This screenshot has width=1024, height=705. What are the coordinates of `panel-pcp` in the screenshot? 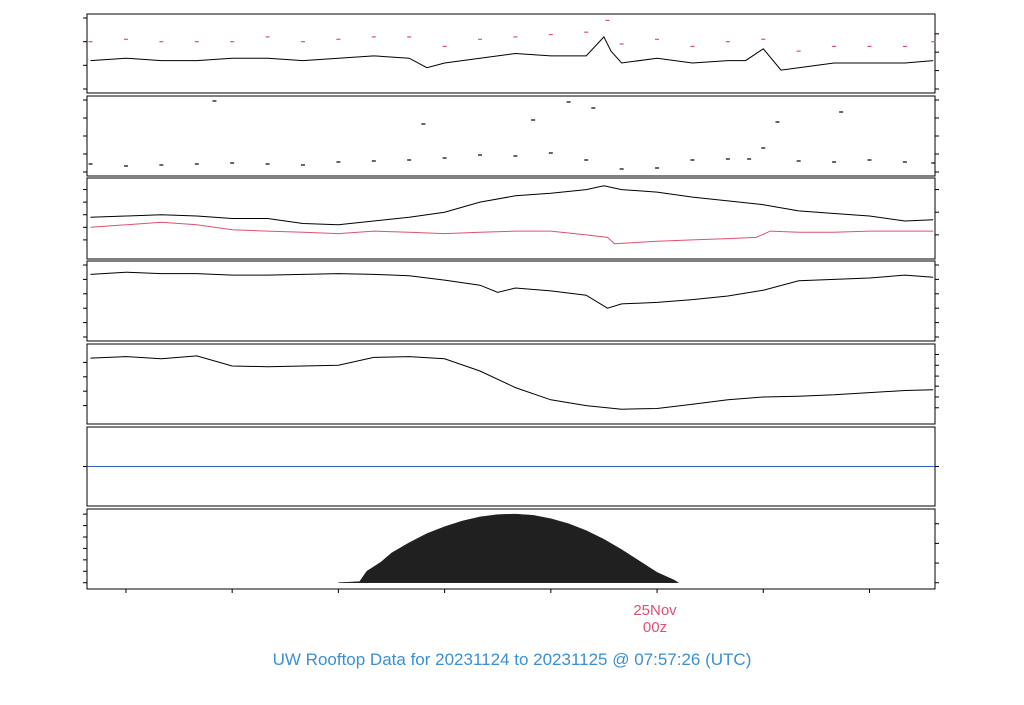 It's located at (511, 466).